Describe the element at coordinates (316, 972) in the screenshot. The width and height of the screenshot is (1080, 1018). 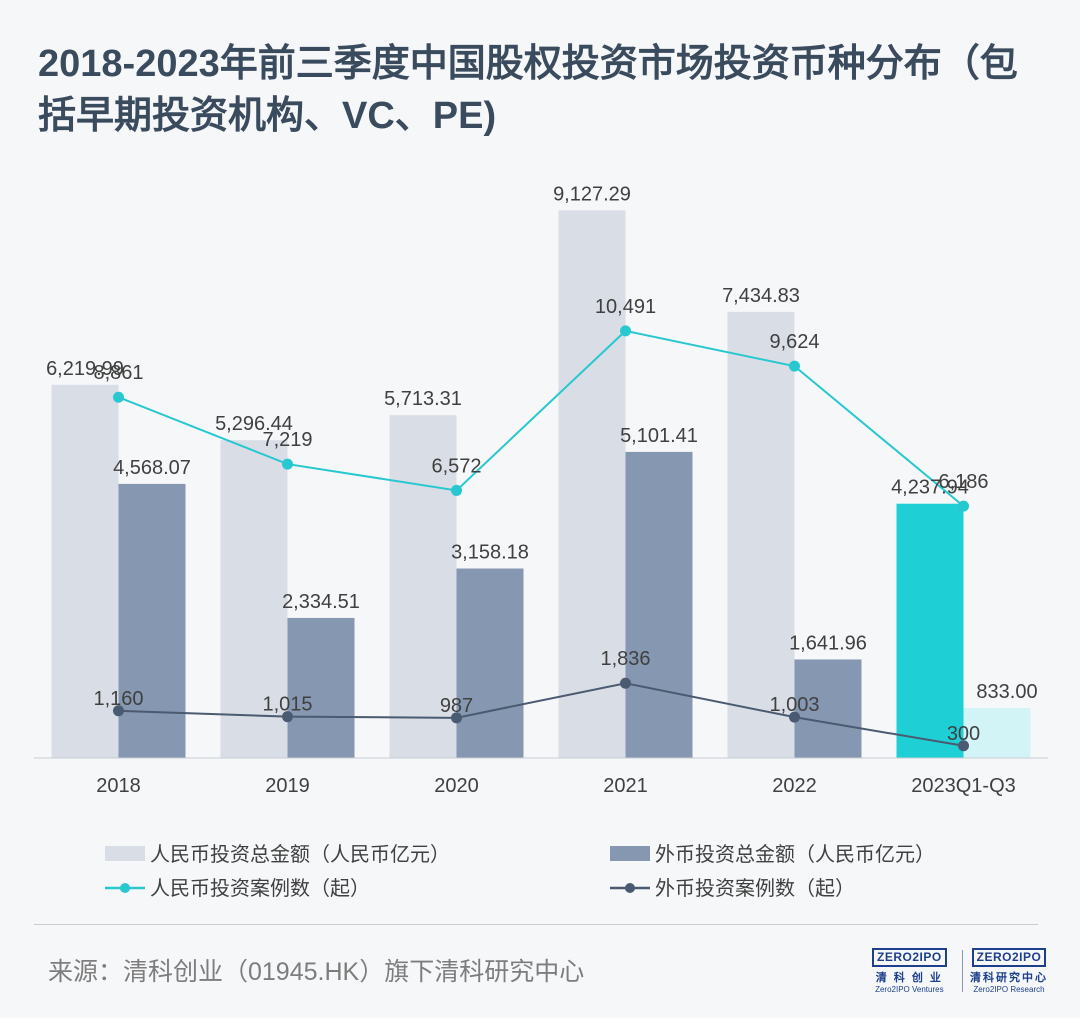
I see `source-note: 来源：清科创业（01945.HK）旗下清科研究中心` at that location.